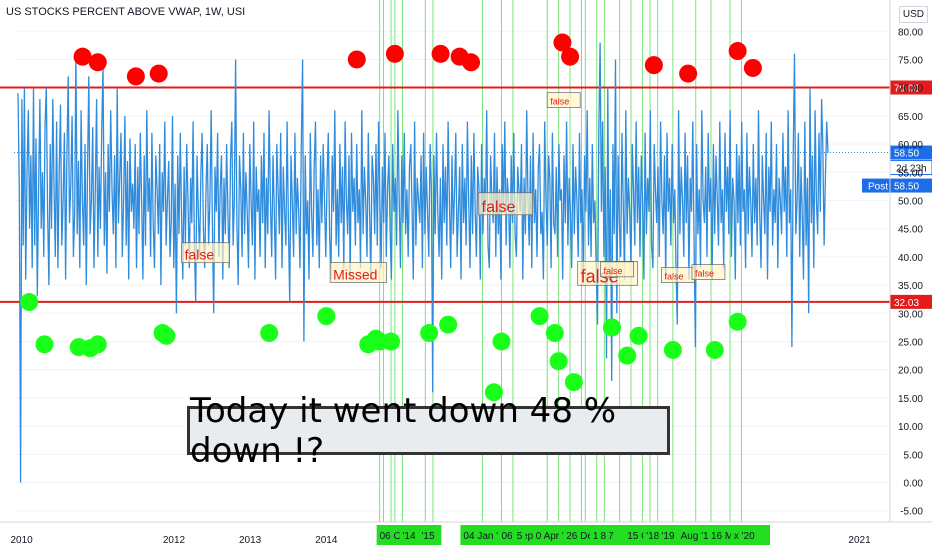 The image size is (932, 550). I want to click on y-tick-label: 70.00, so click(910, 89).